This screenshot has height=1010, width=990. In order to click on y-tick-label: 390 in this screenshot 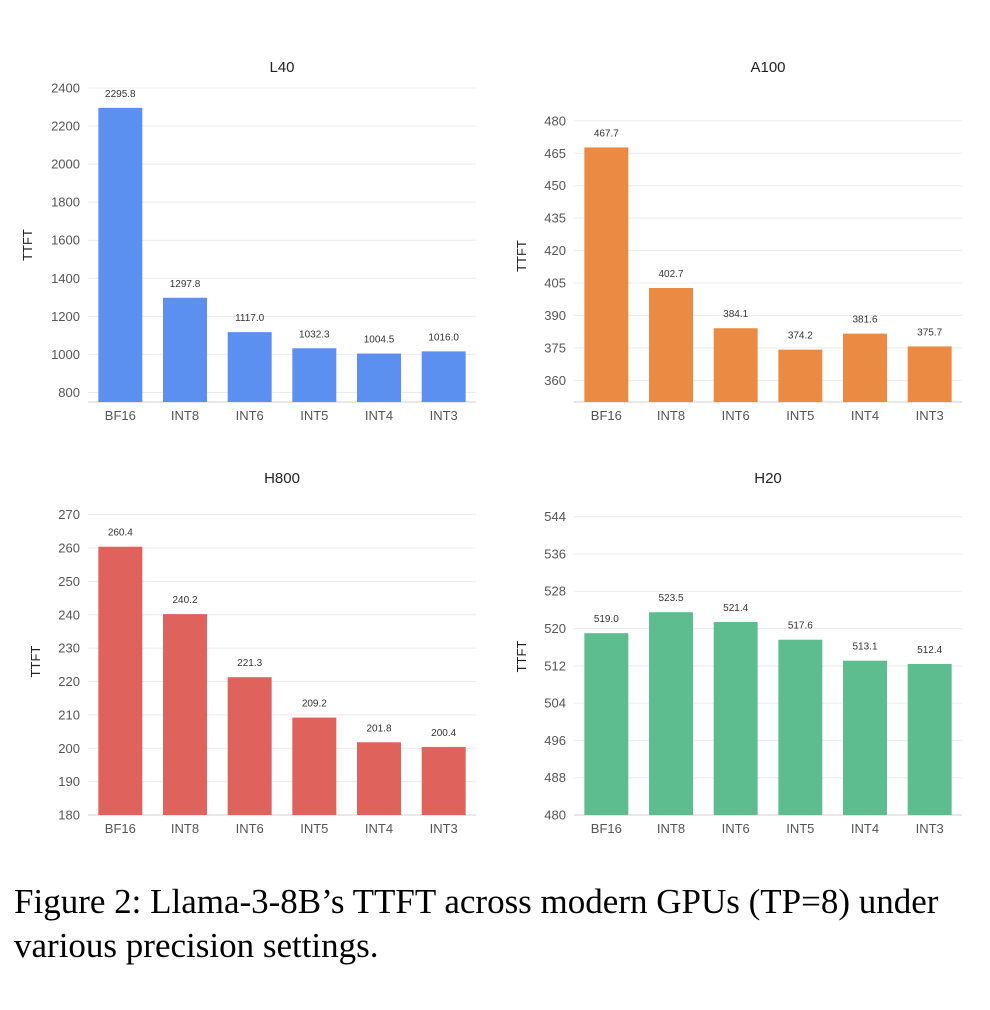, I will do `click(555, 315)`.